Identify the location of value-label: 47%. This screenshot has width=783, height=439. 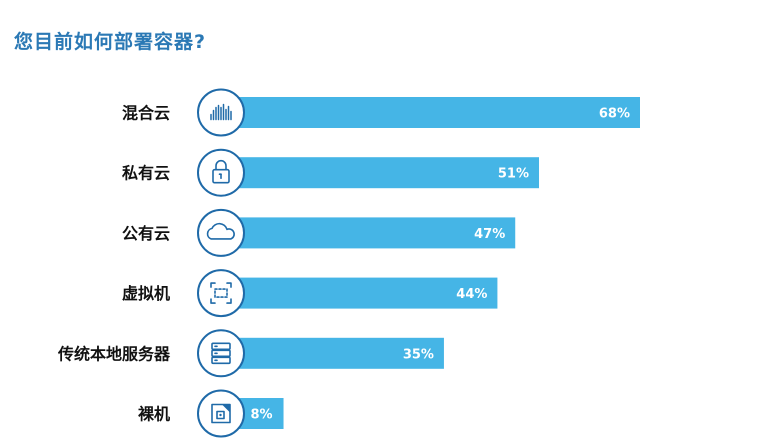
(489, 234).